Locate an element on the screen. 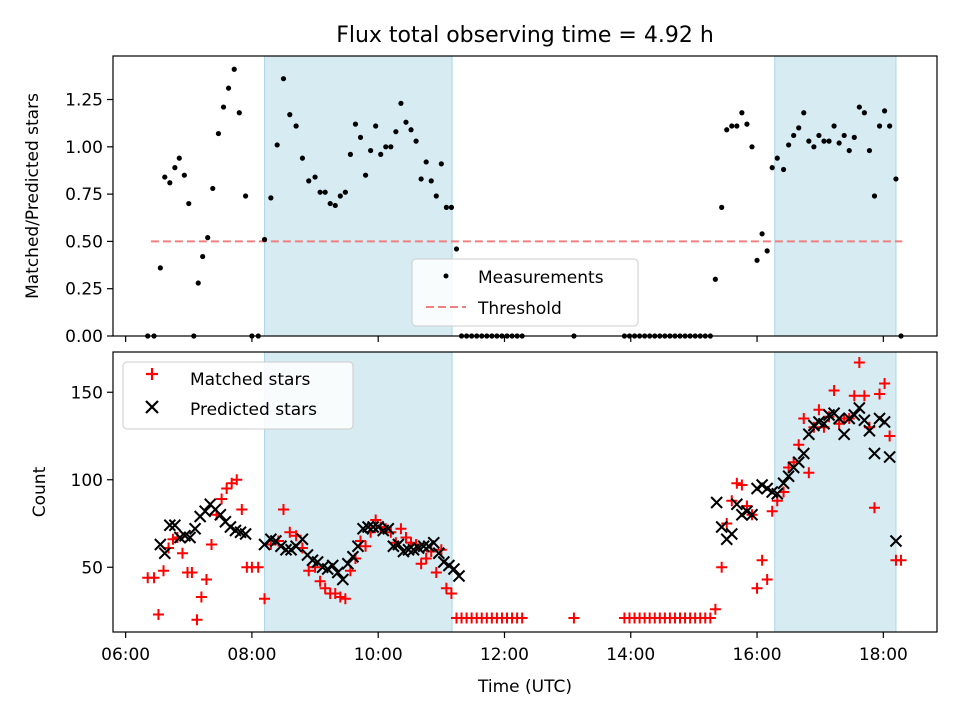 Image resolution: width=960 pixels, height=720 pixels. top-y-tick-label: 0.25 is located at coordinates (84, 290).